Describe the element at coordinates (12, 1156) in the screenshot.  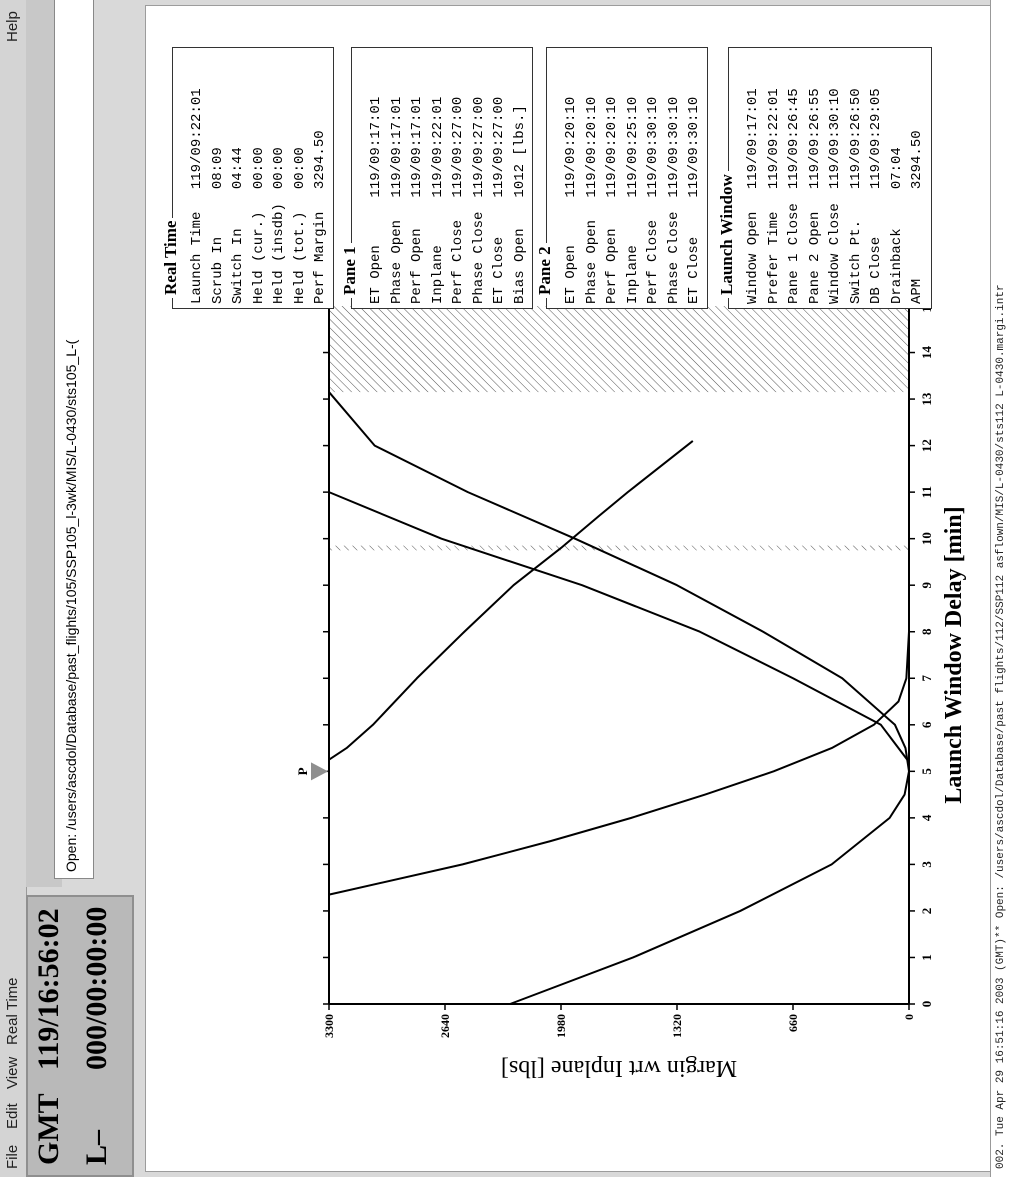
I see `menu-file: File` at that location.